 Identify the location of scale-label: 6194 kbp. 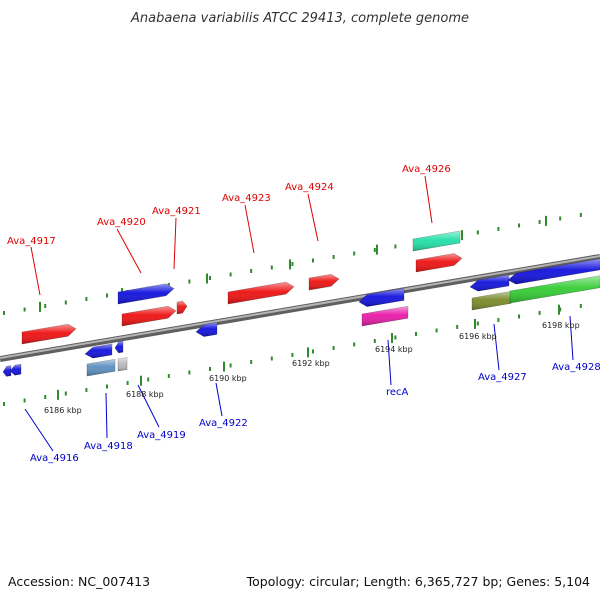
(394, 349).